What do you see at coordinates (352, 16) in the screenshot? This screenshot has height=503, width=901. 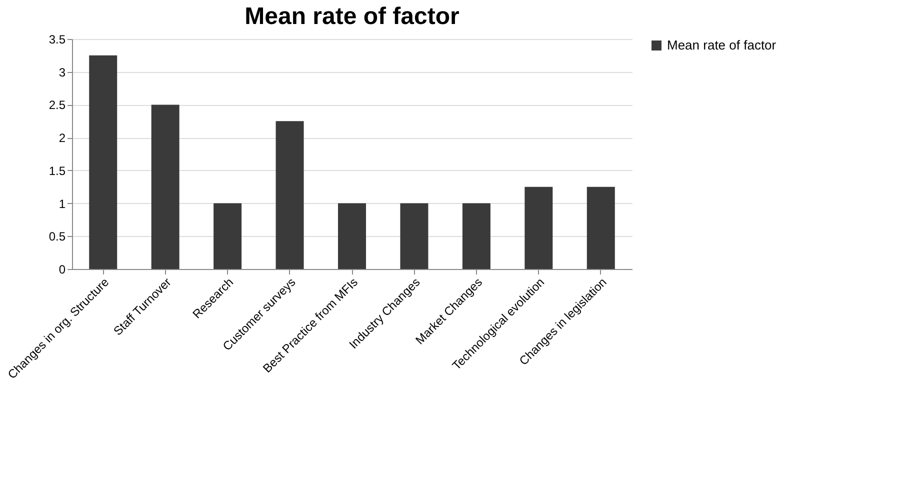 I see `chart-title: Mean rate of factor` at bounding box center [352, 16].